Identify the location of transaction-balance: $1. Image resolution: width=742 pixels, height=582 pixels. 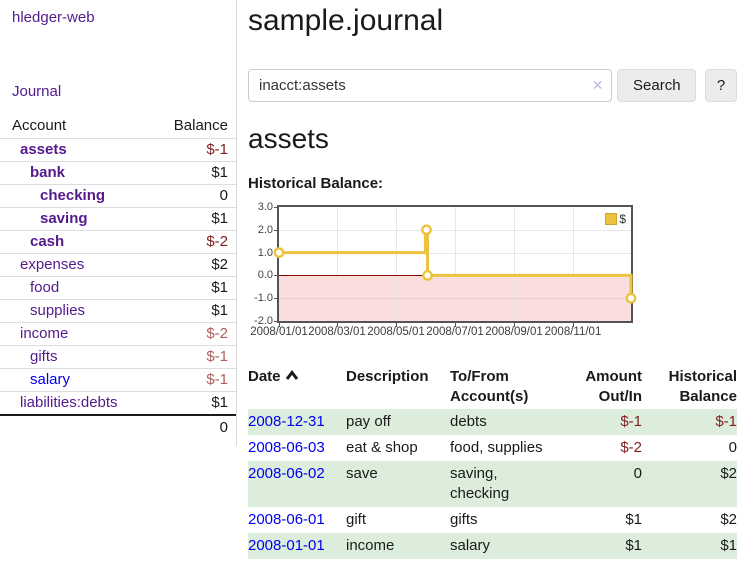
(689, 546).